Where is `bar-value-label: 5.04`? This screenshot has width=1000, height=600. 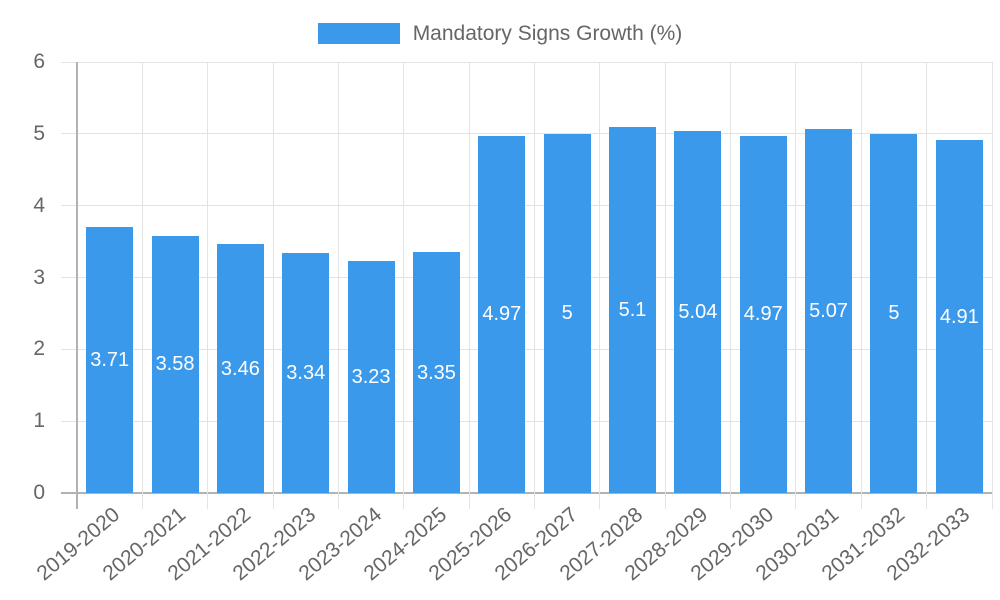 bar-value-label: 5.04 is located at coordinates (698, 311).